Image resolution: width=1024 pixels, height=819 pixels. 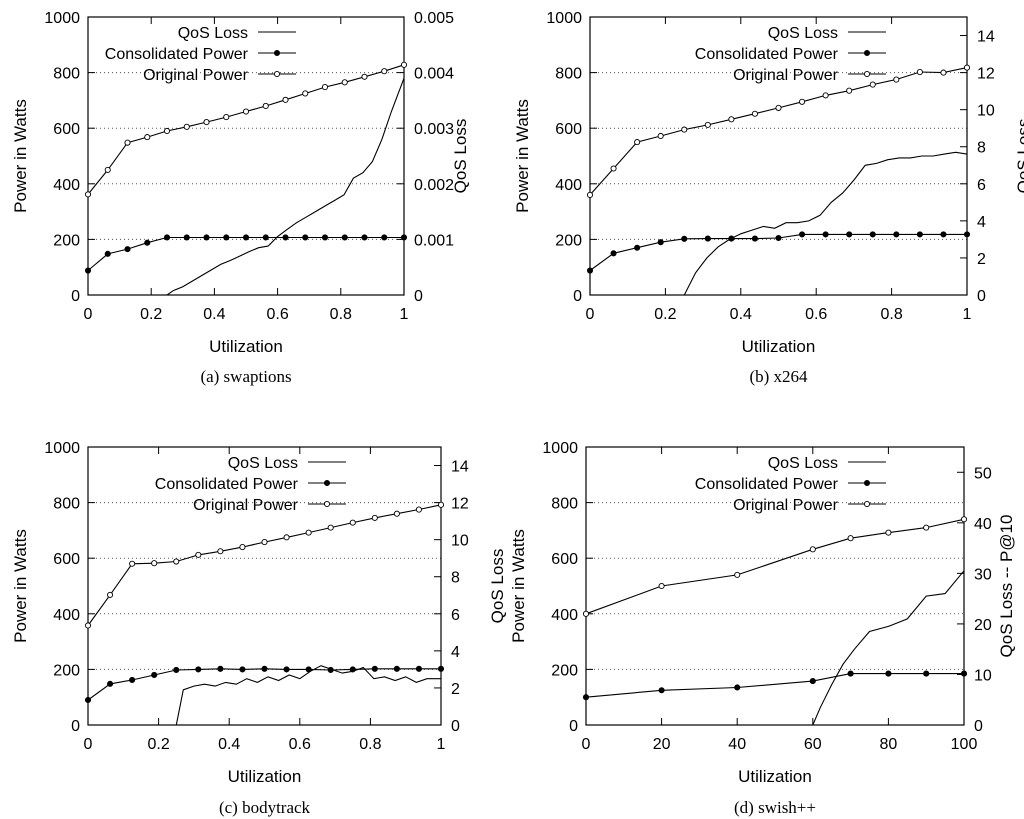 I want to click on y2-axis-label: QoS Loss, so click(x=460, y=156).